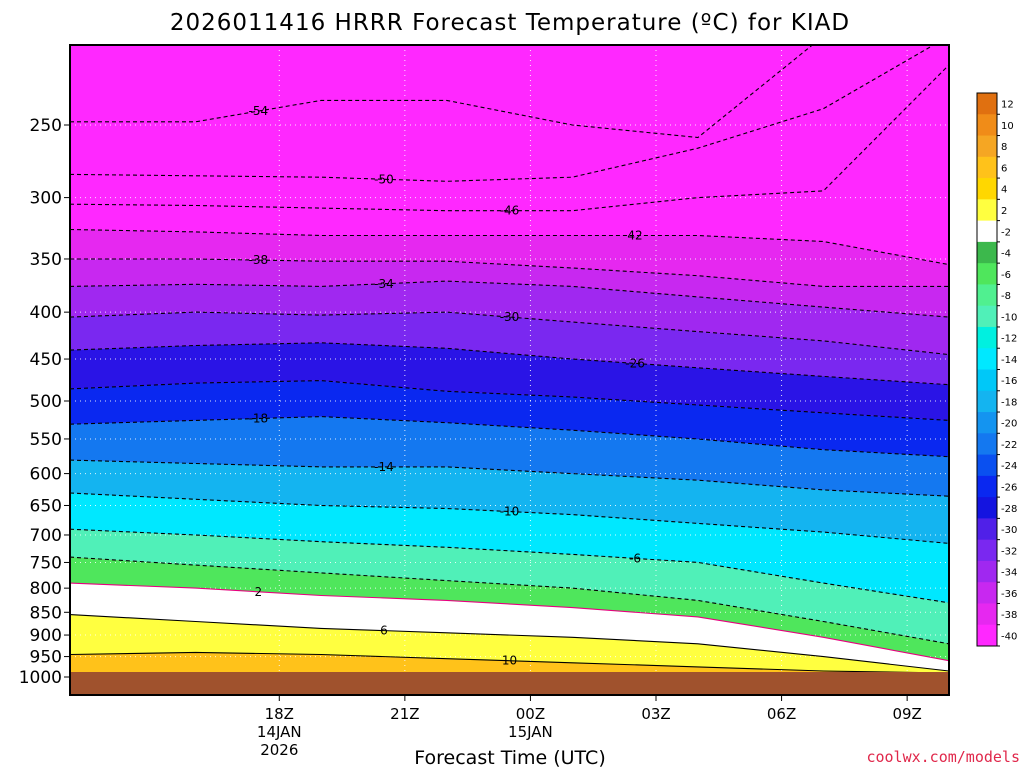 Image resolution: width=1024 pixels, height=768 pixels. I want to click on contour-label: -26, so click(635, 363).